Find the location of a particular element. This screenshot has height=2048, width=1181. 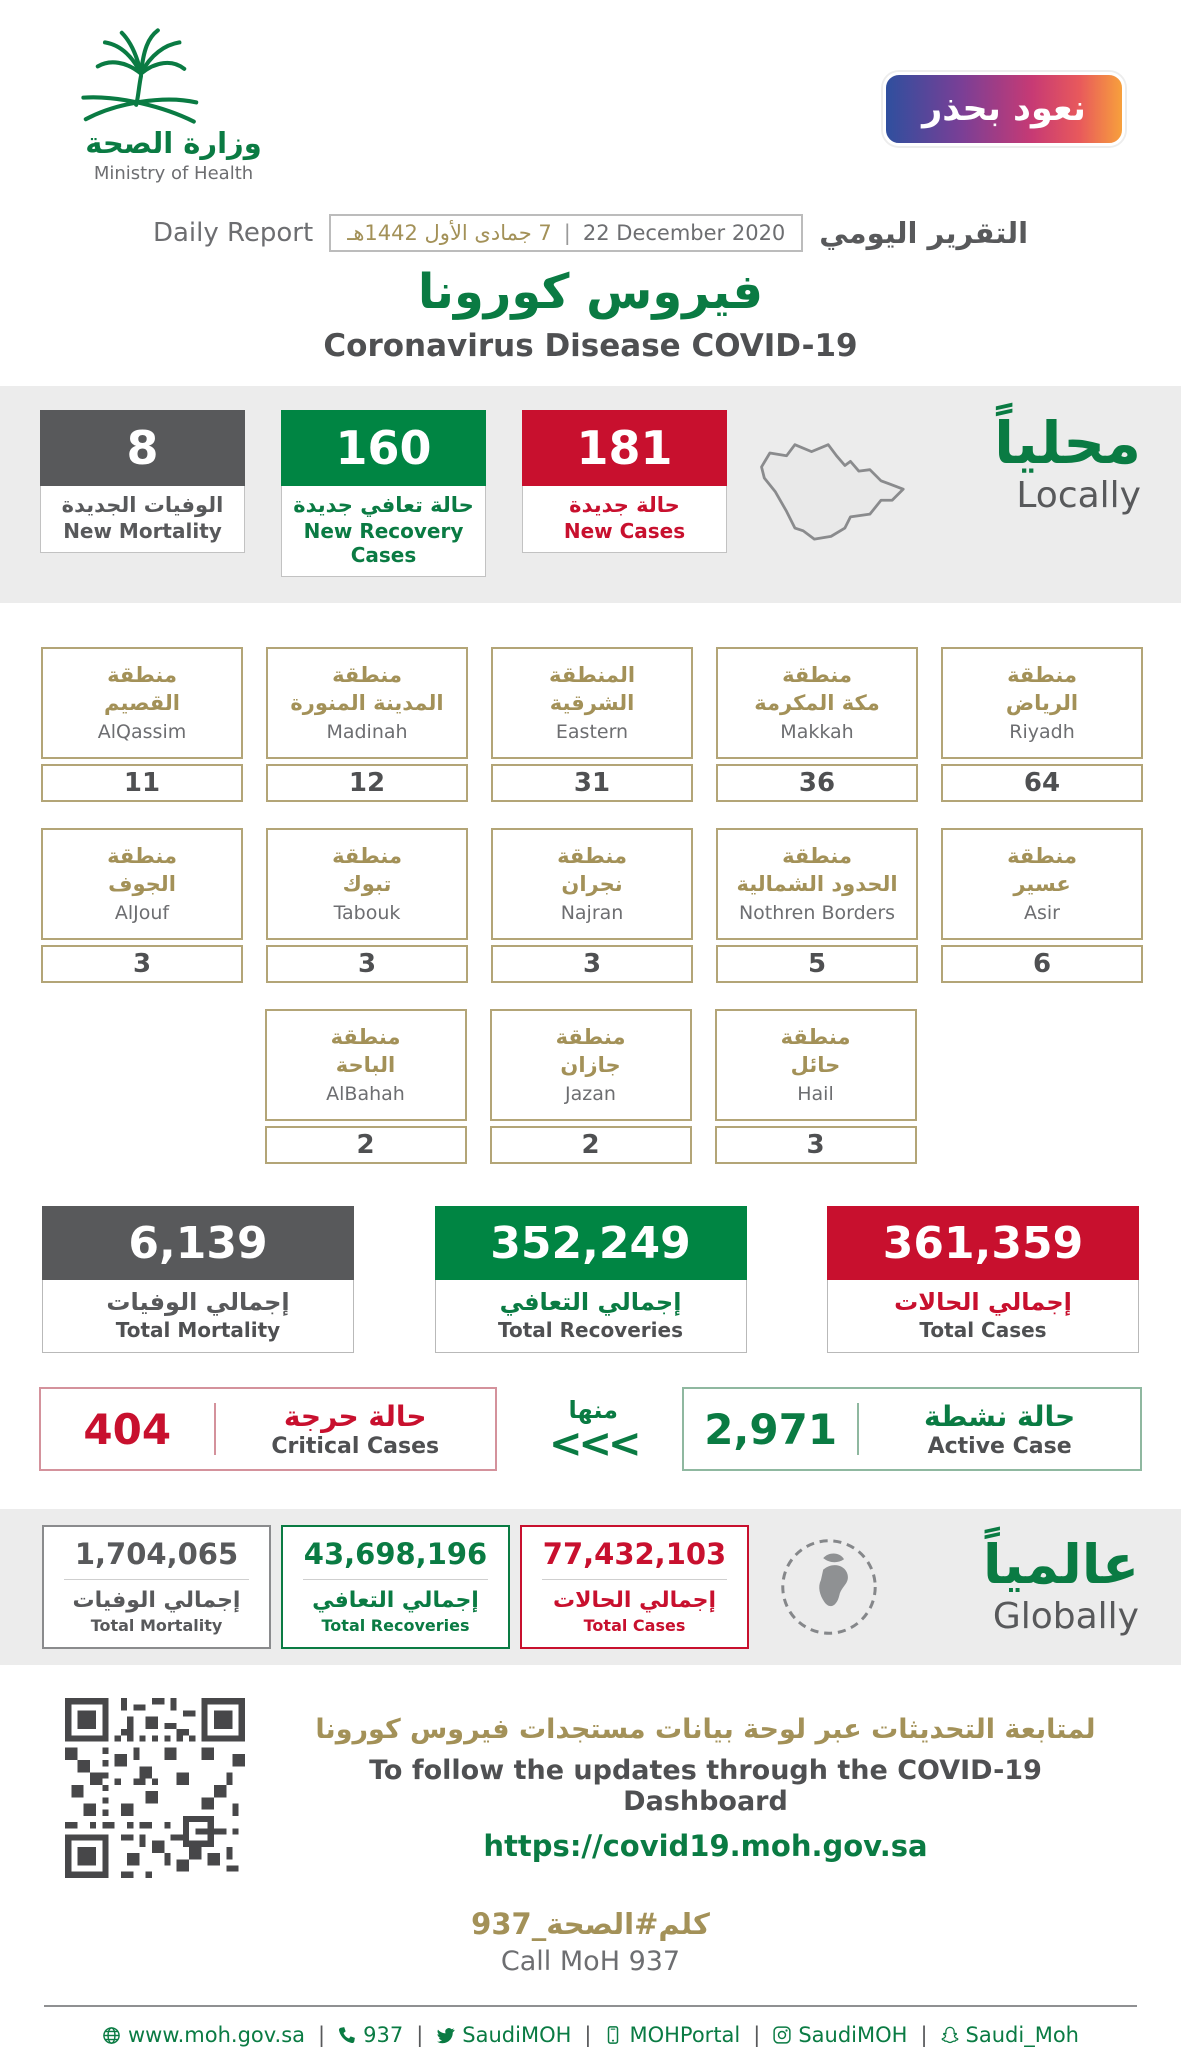

region-count: 6 is located at coordinates (1042, 964).